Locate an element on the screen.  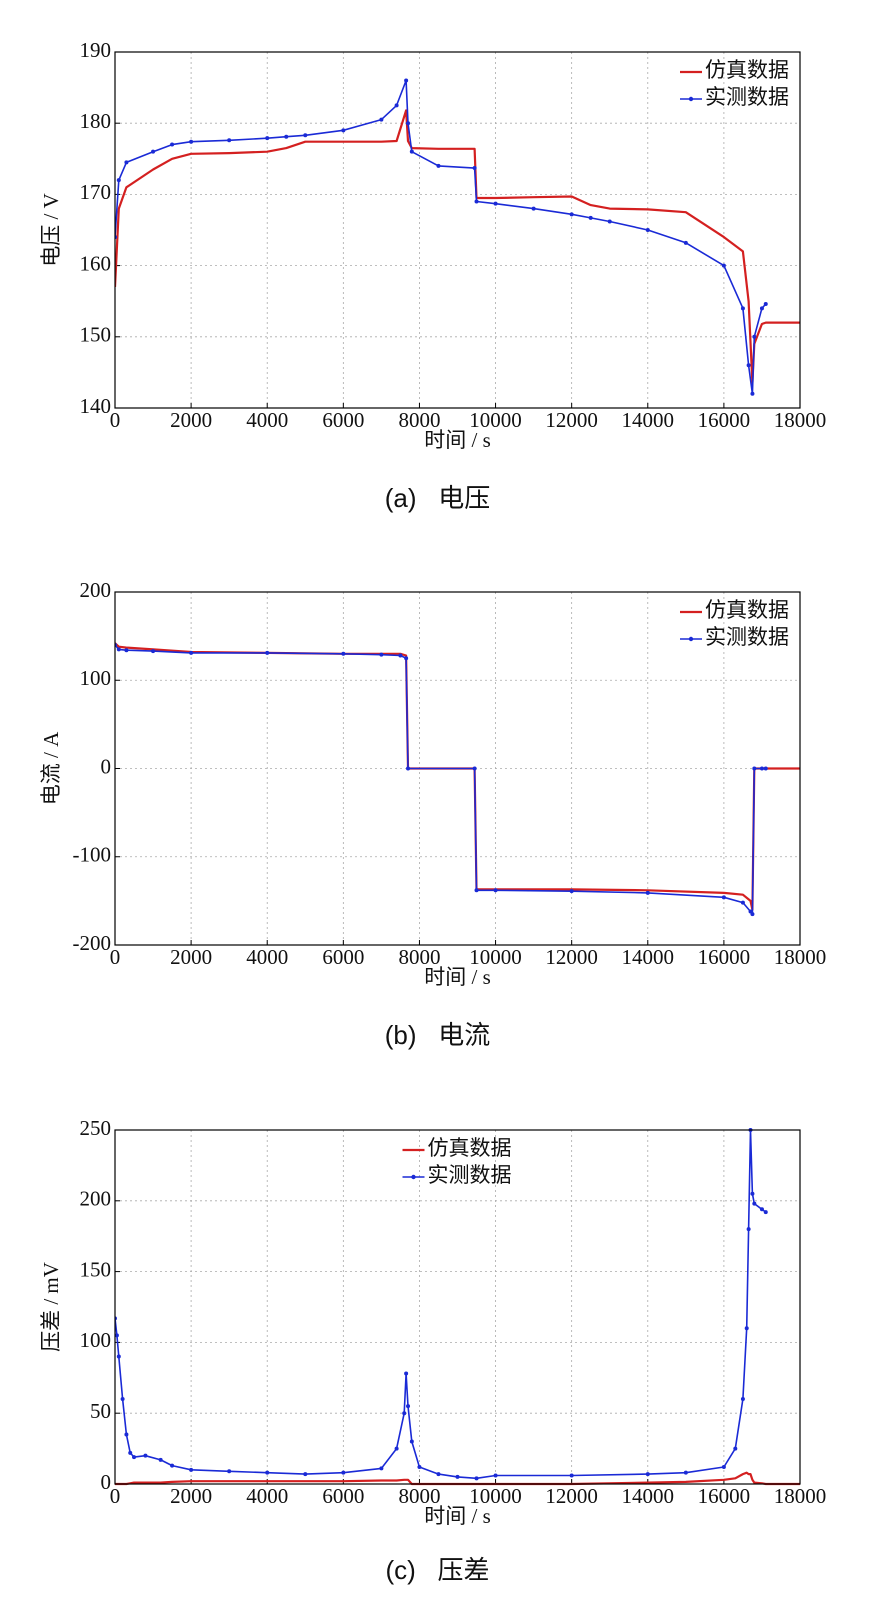
x-tick-label: 2000 is located at coordinates (191, 957).